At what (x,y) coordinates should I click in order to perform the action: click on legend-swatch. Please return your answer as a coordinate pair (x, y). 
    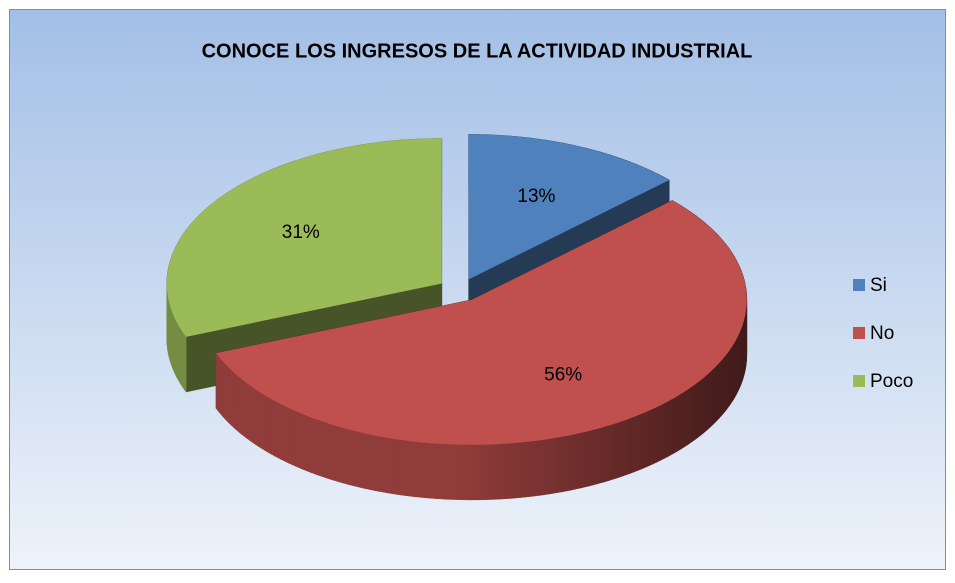
    Looking at the image, I should click on (859, 285).